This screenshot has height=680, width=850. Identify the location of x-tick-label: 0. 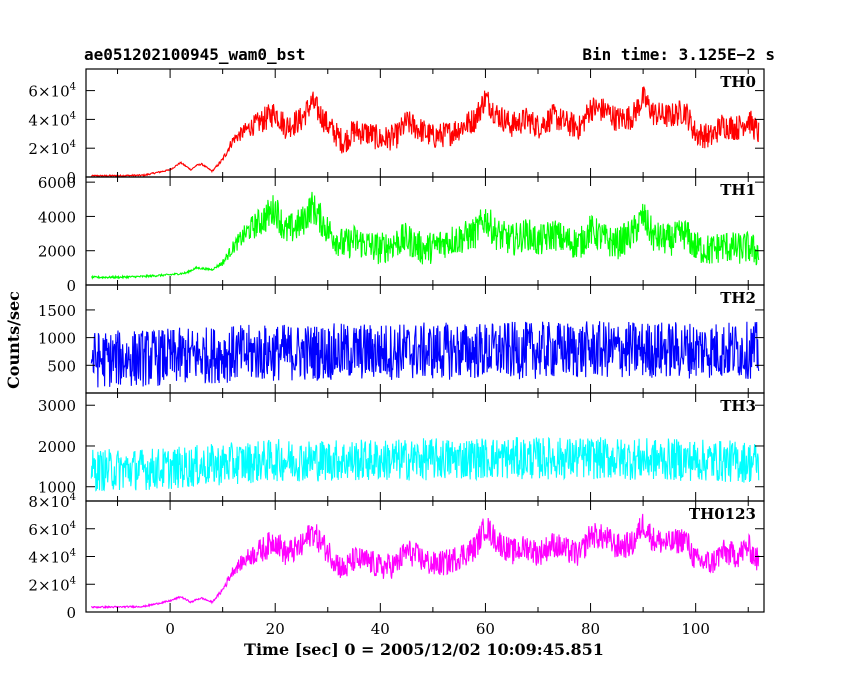
(170, 629).